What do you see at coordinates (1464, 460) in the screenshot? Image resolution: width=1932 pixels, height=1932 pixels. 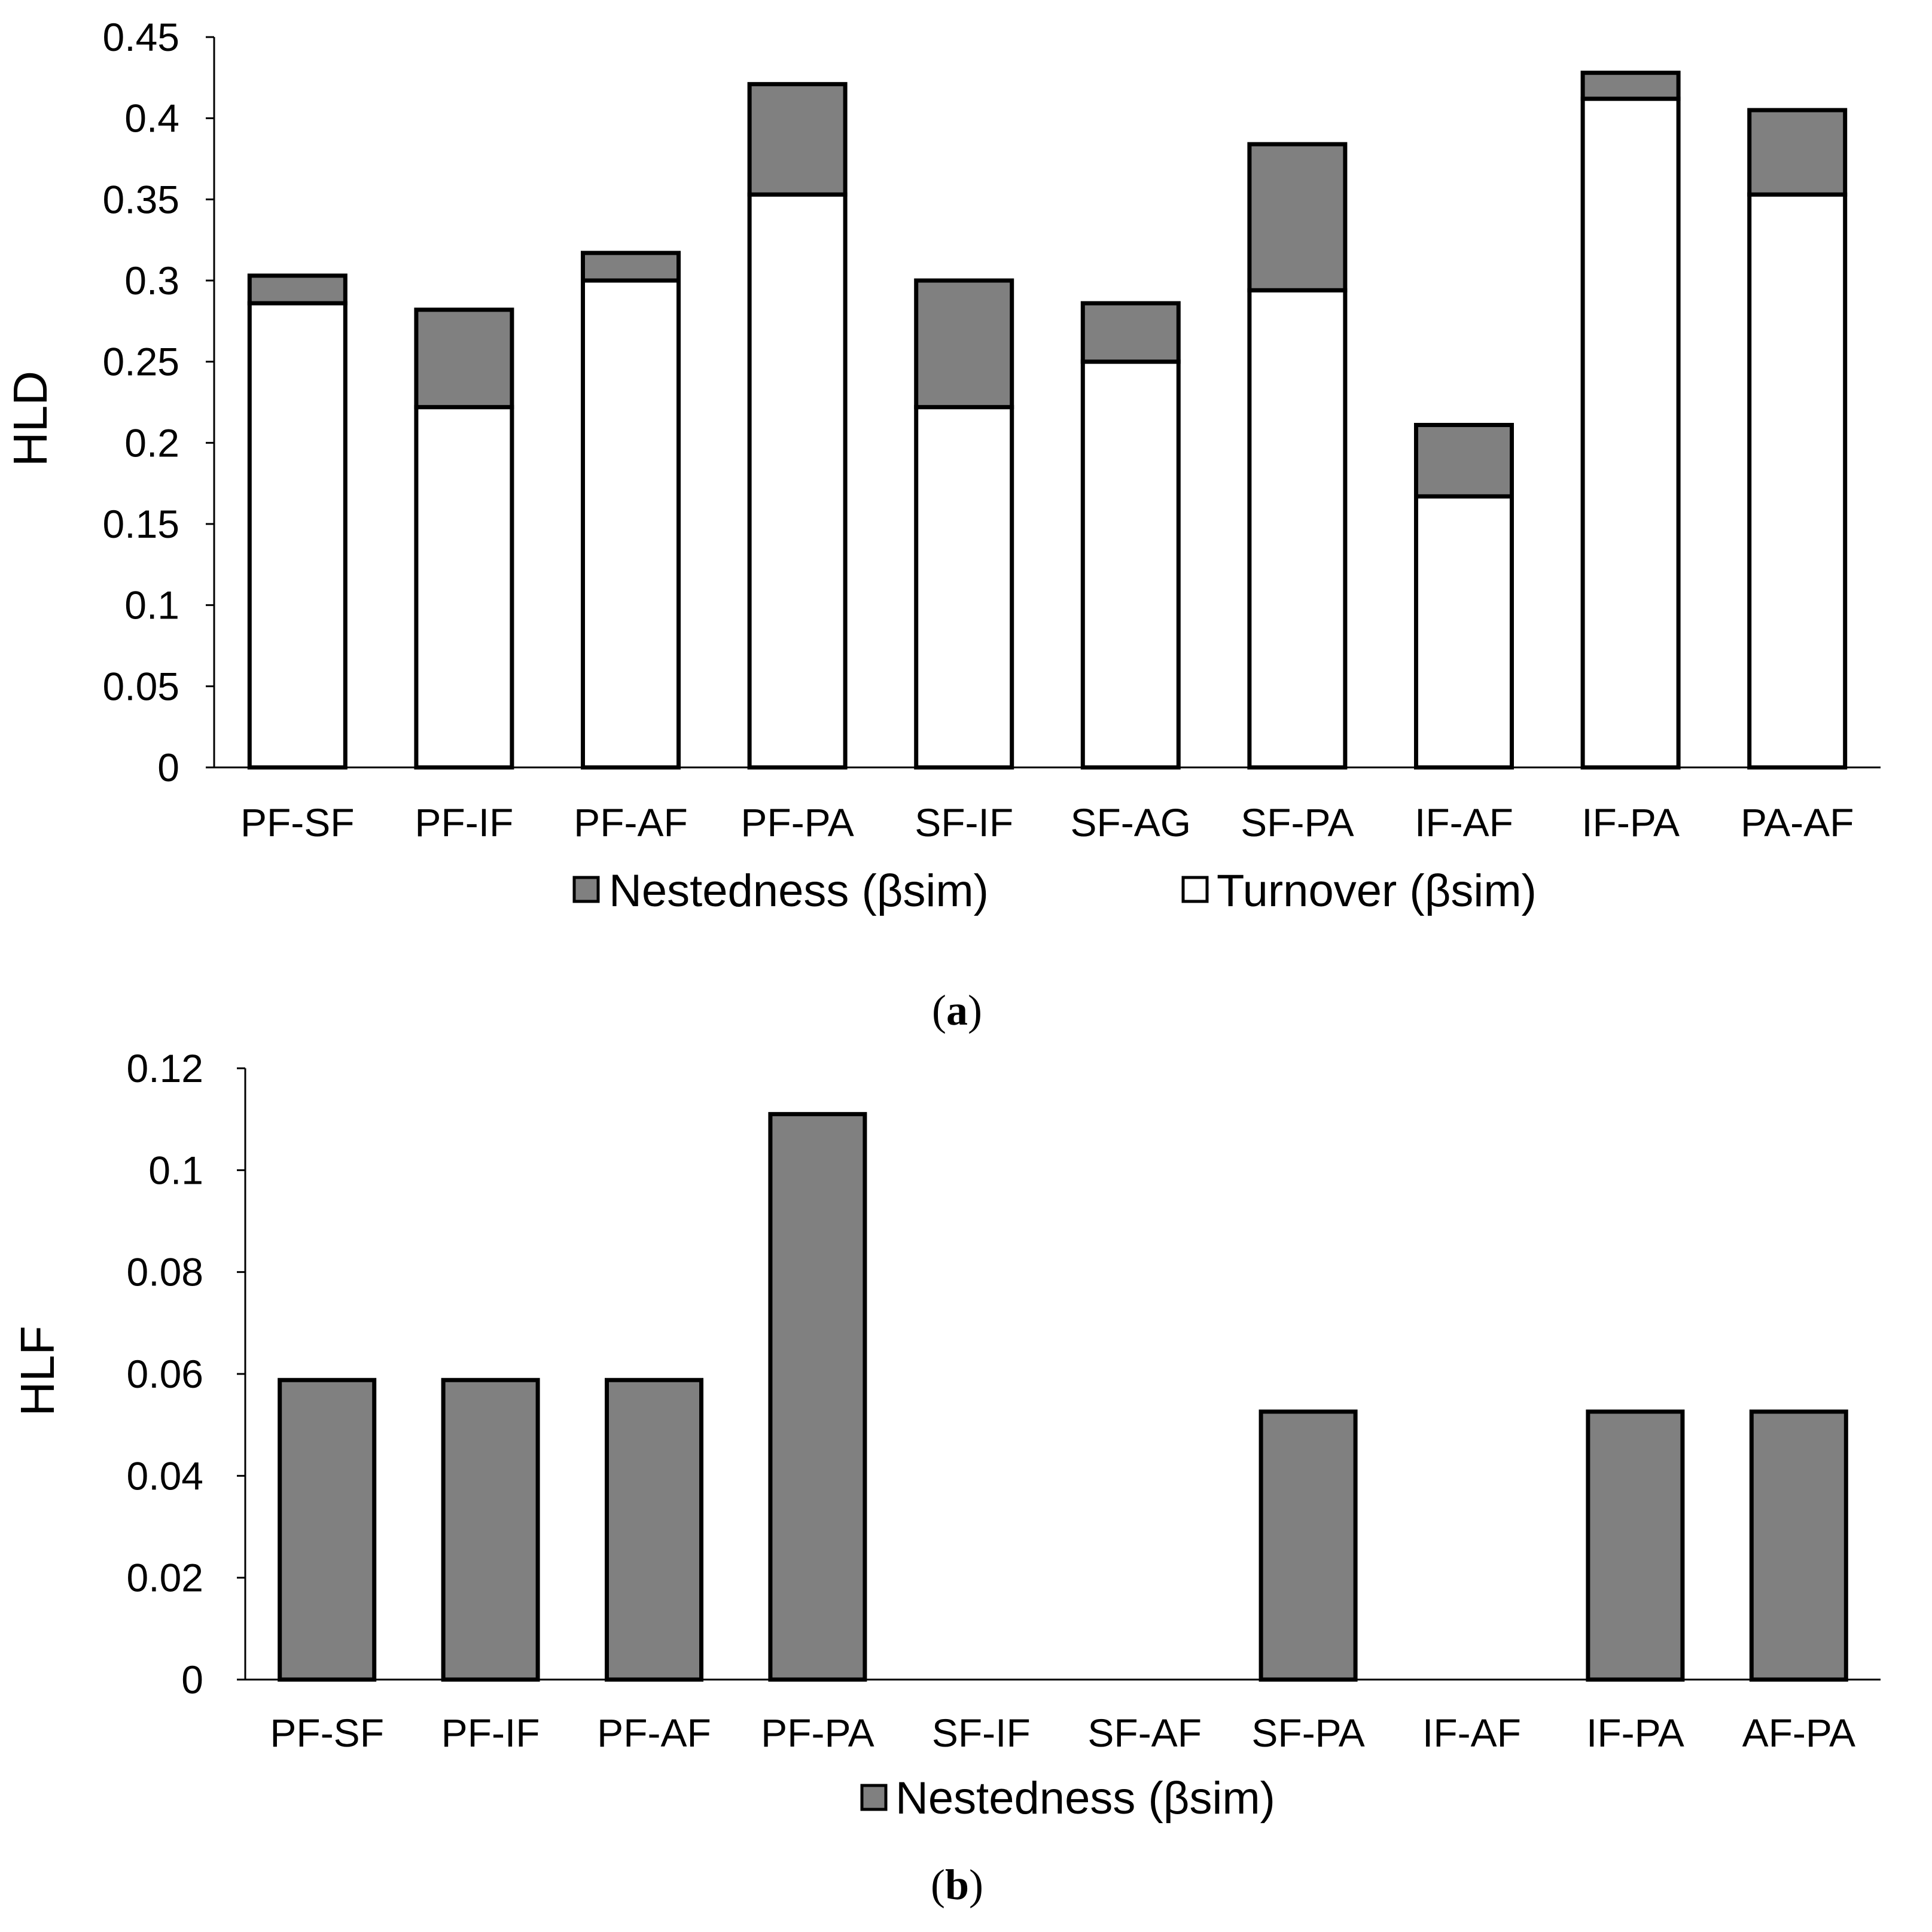 I see `bar-nestedness-if-af` at bounding box center [1464, 460].